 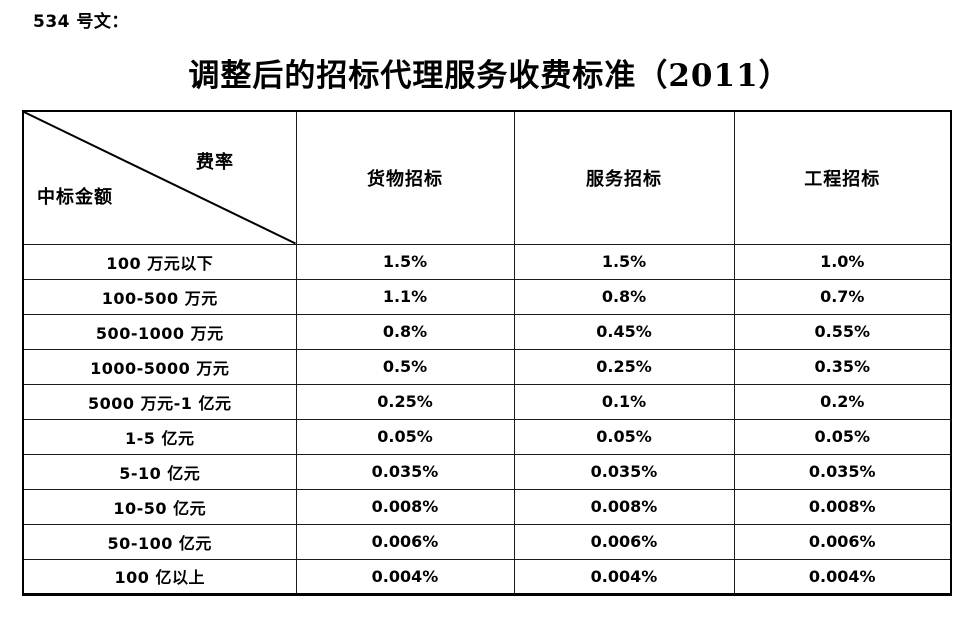 I want to click on table-row: 100-500 万元 1.1% 0.8% 0.7%, so click(x=487, y=296).